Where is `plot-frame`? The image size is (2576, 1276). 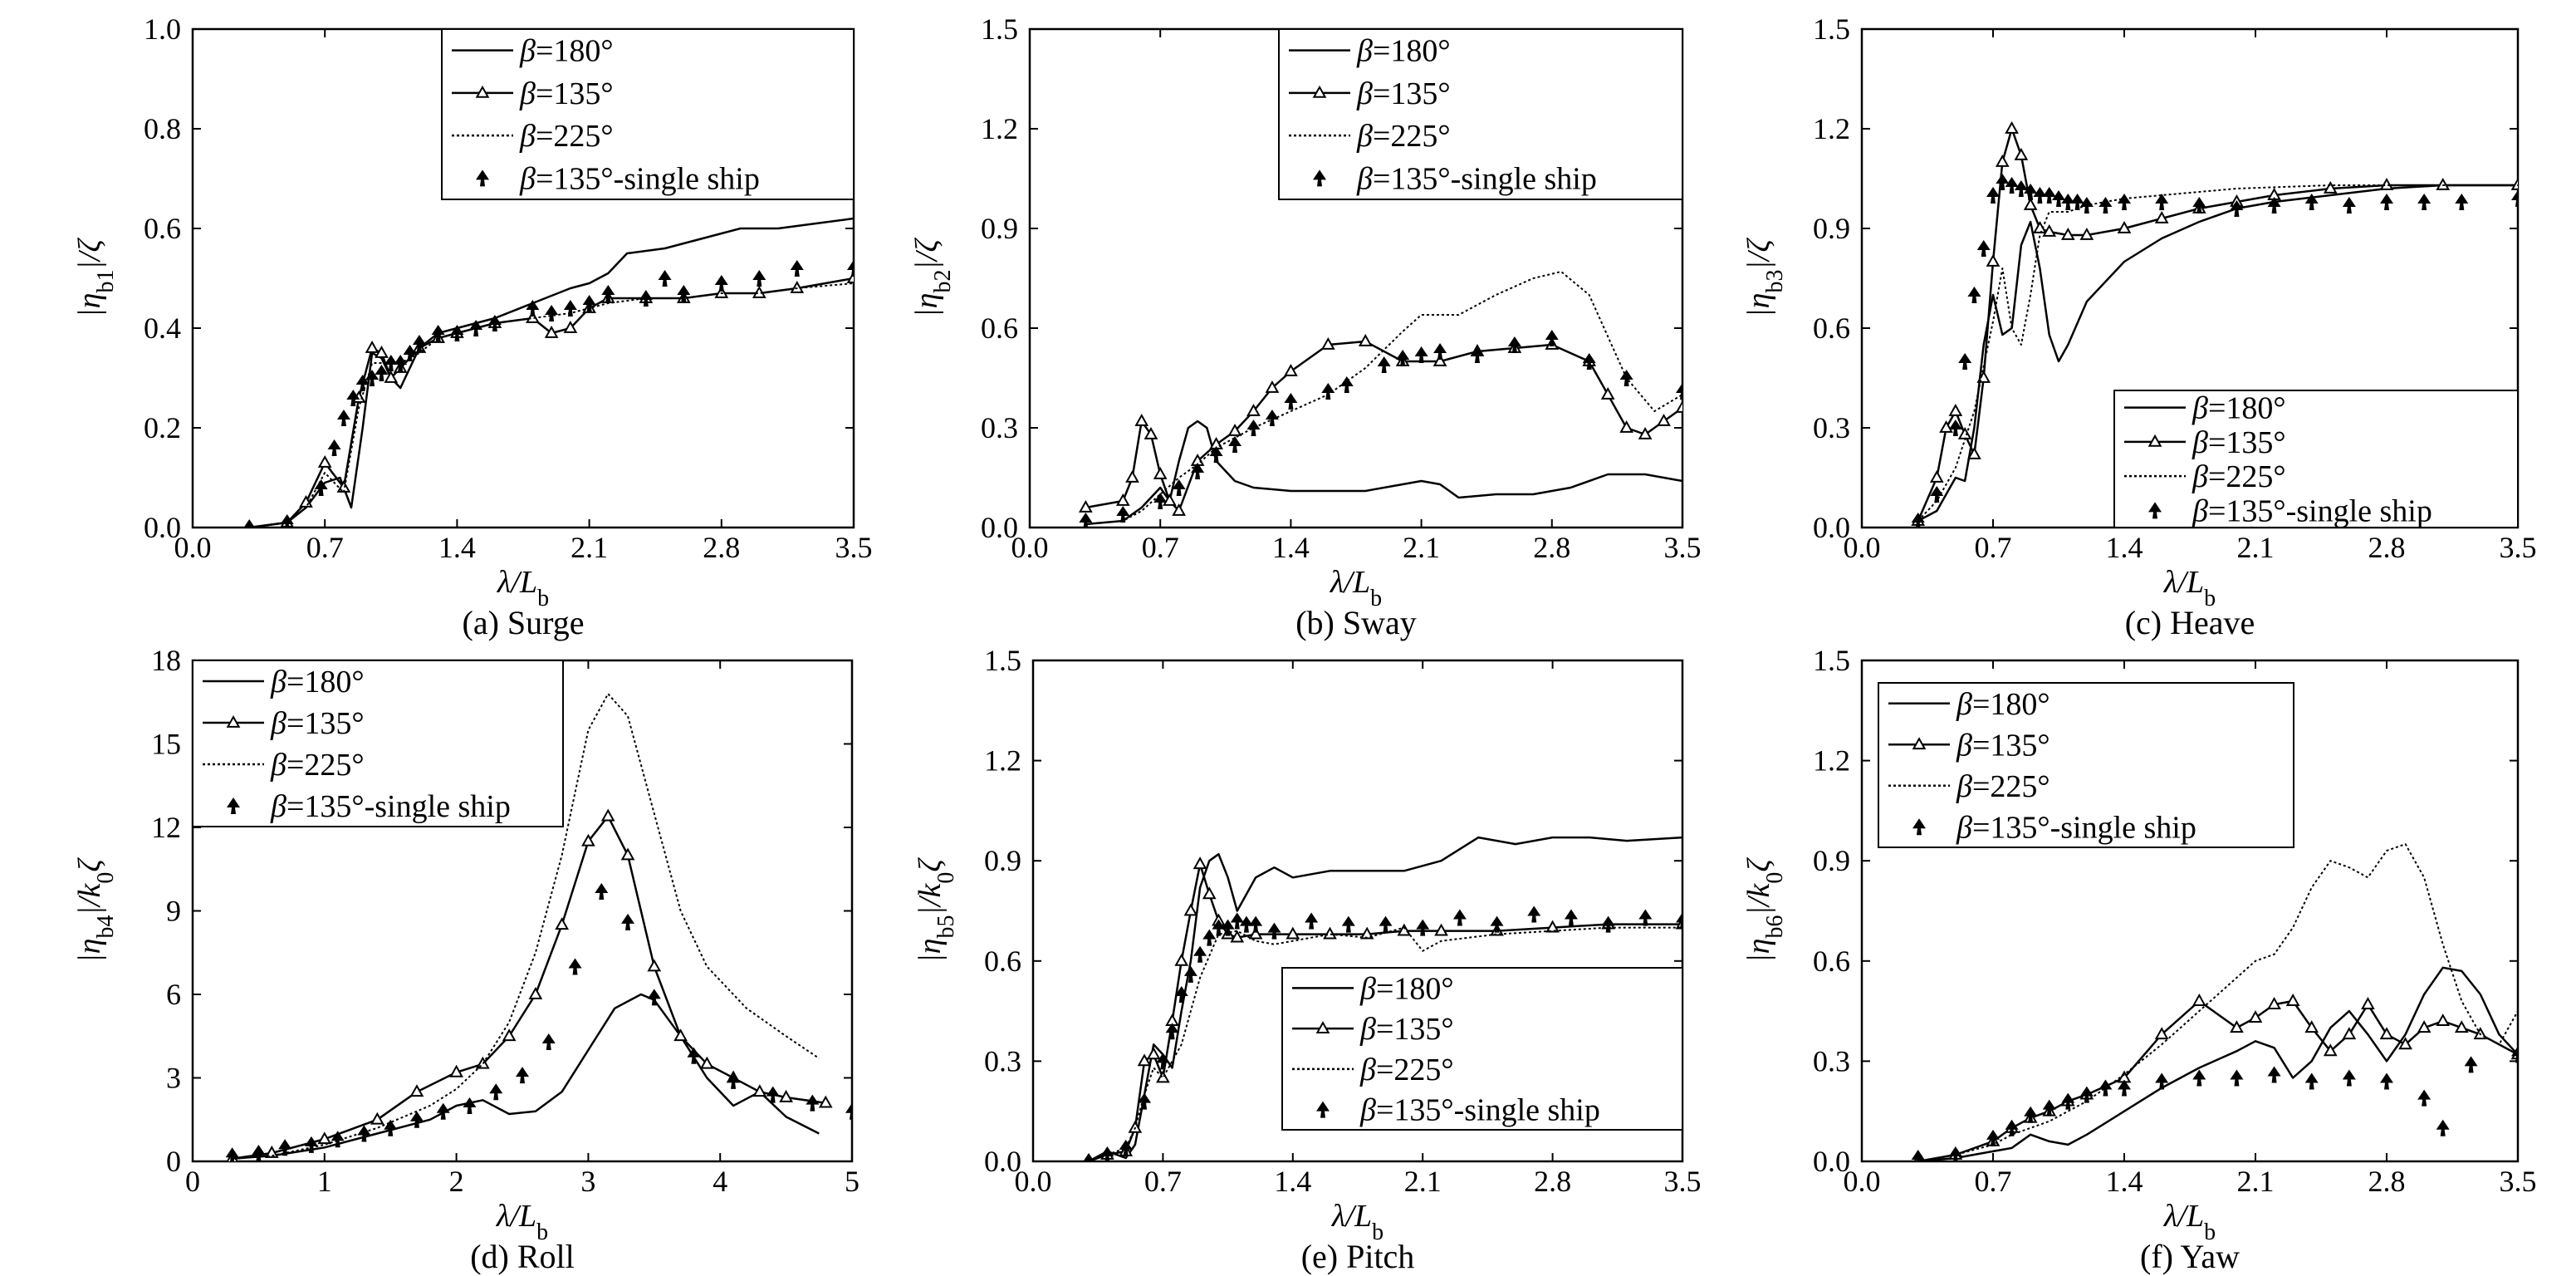 plot-frame is located at coordinates (2190, 911).